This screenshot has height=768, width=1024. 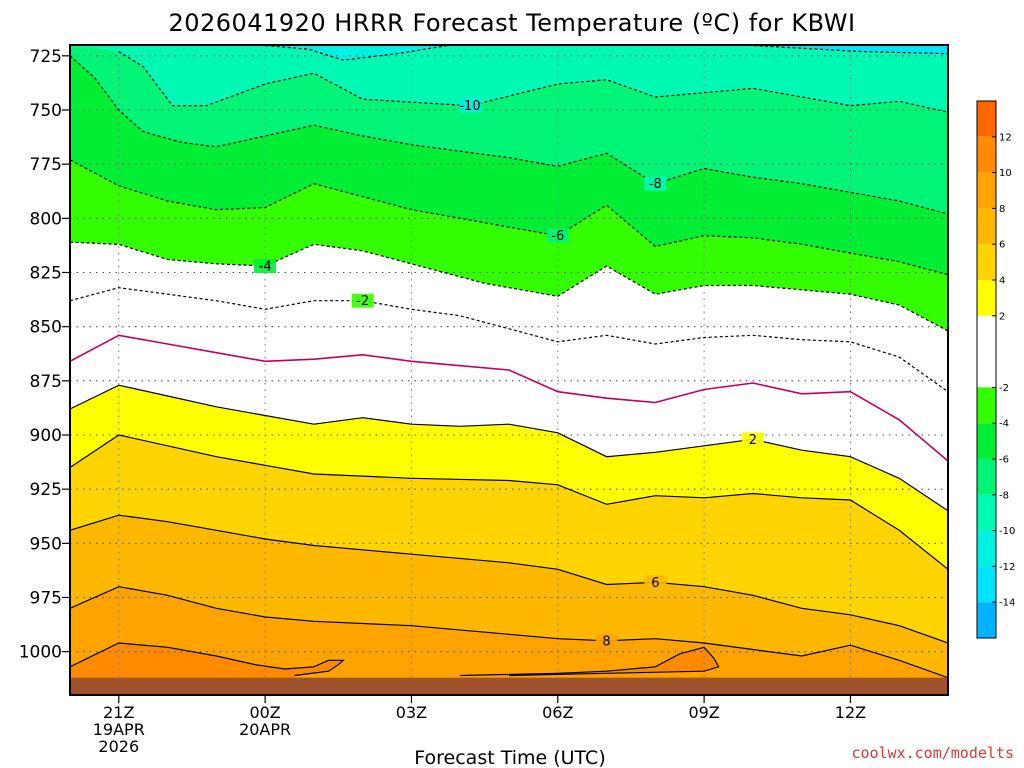 I want to click on ytick-label-800: 800, so click(x=46, y=219).